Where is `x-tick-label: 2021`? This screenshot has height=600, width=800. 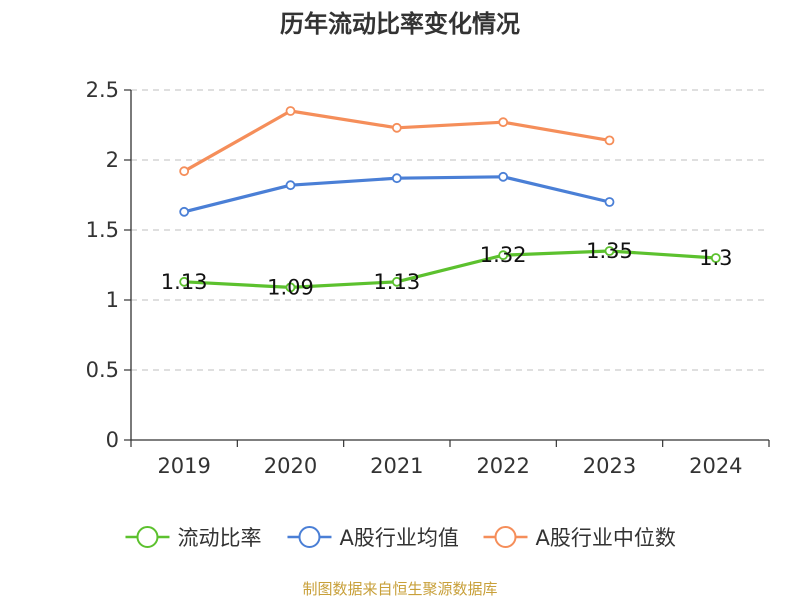
x-tick-label: 2021 is located at coordinates (396, 466).